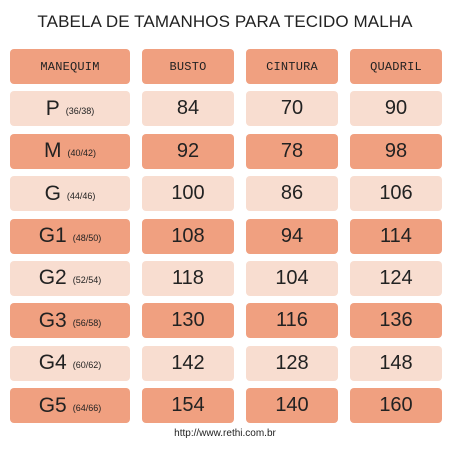  I want to click on size-label: G2, so click(52, 278).